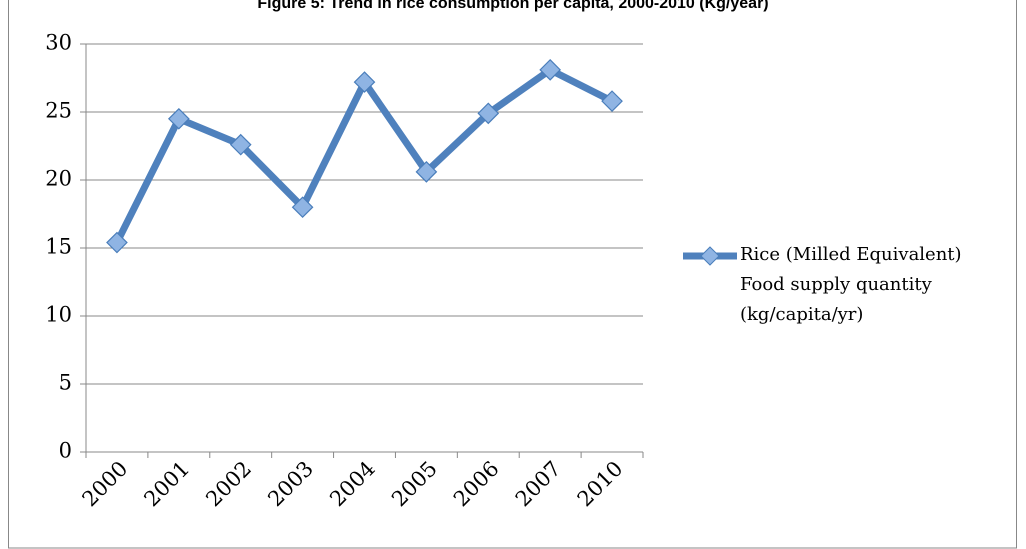 The height and width of the screenshot is (549, 1026). Describe the element at coordinates (58, 179) in the screenshot. I see `y-tick-label: 20` at that location.